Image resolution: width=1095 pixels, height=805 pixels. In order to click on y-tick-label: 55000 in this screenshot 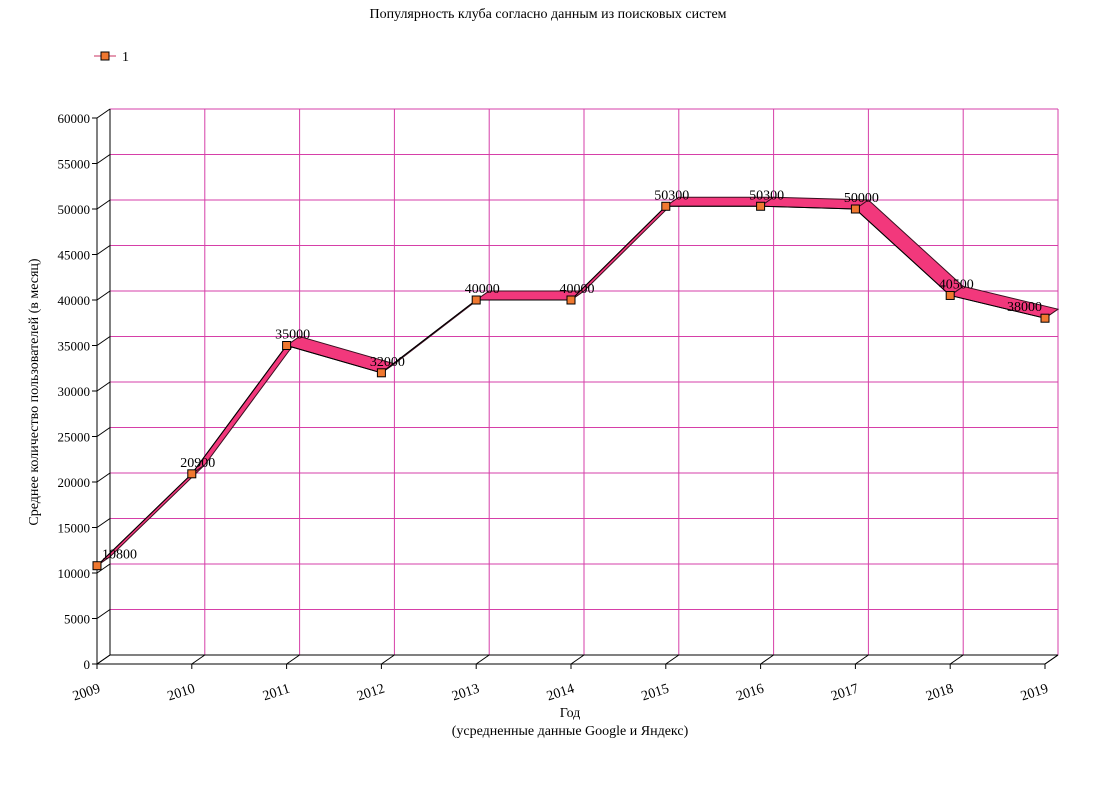, I will do `click(74, 164)`.